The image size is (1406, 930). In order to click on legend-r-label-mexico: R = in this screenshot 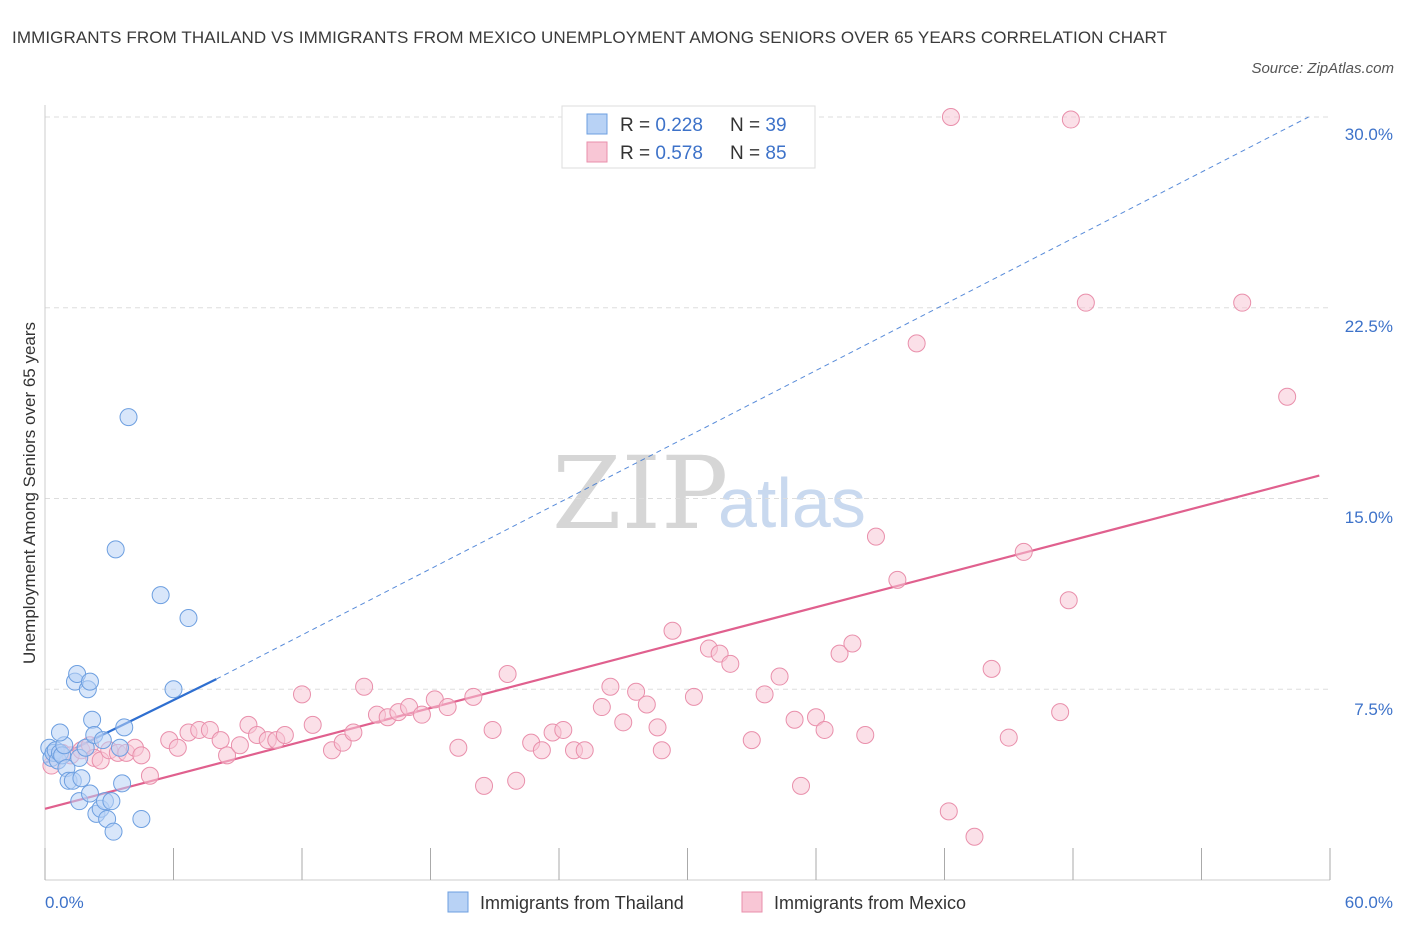, I will do `click(637, 153)`.